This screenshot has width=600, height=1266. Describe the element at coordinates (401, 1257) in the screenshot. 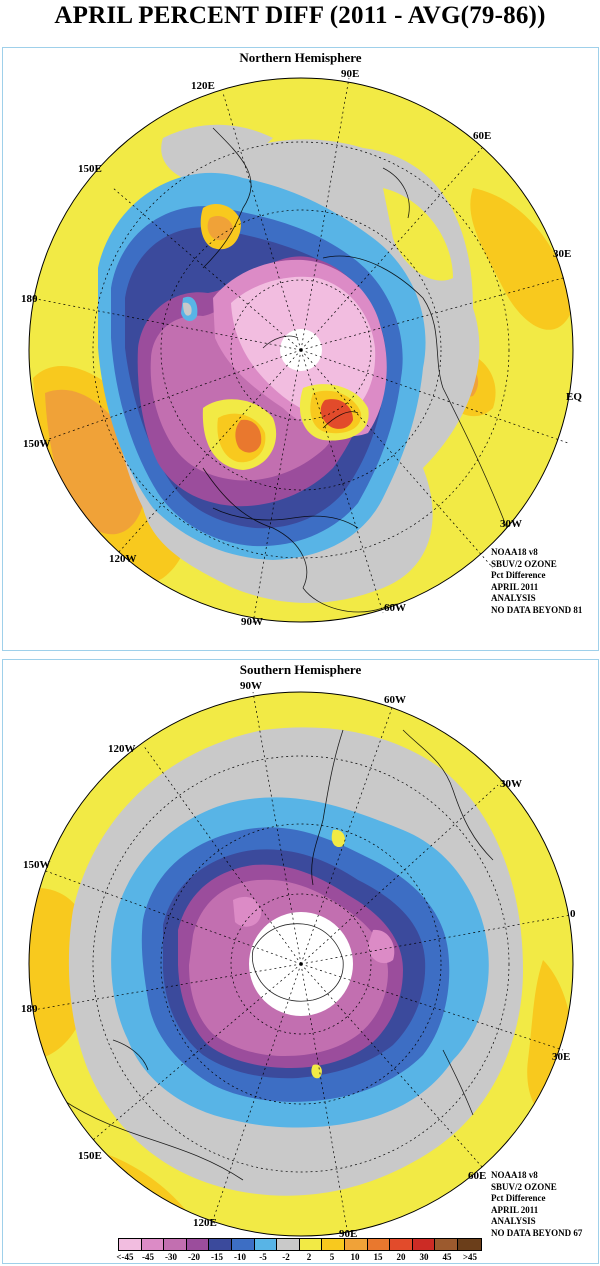

I see `legend-label: 20` at that location.